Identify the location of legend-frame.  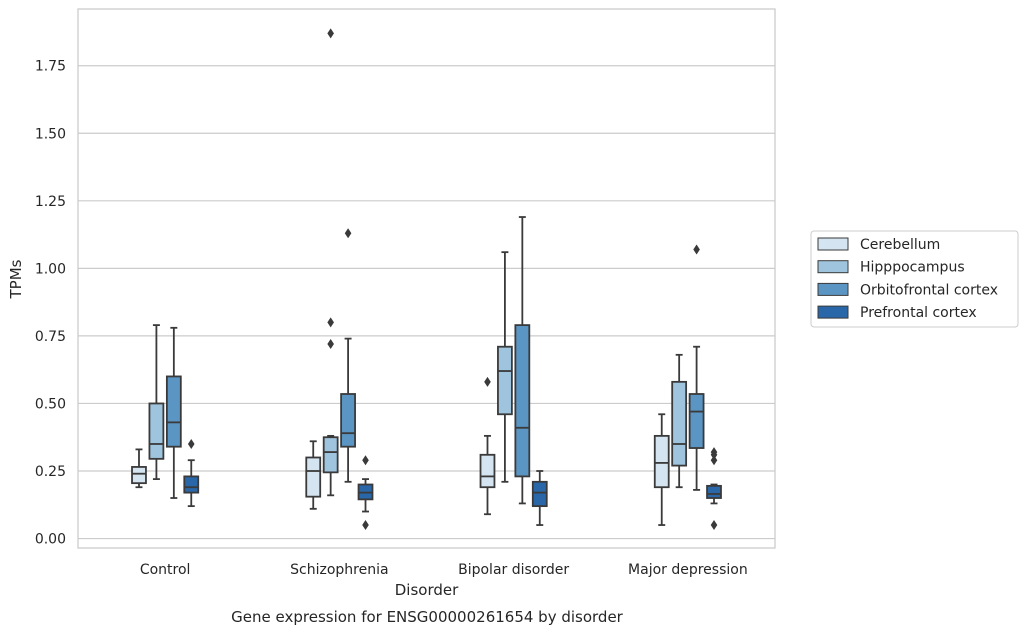
(914, 279).